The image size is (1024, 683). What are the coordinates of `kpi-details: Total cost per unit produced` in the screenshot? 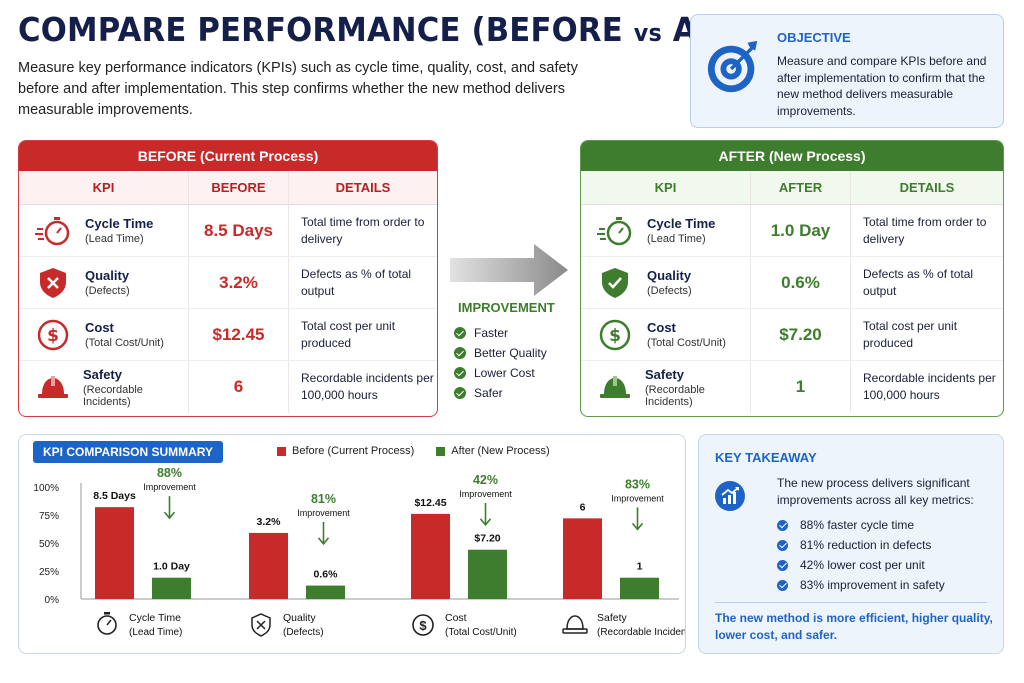 It's located at (910, 334).